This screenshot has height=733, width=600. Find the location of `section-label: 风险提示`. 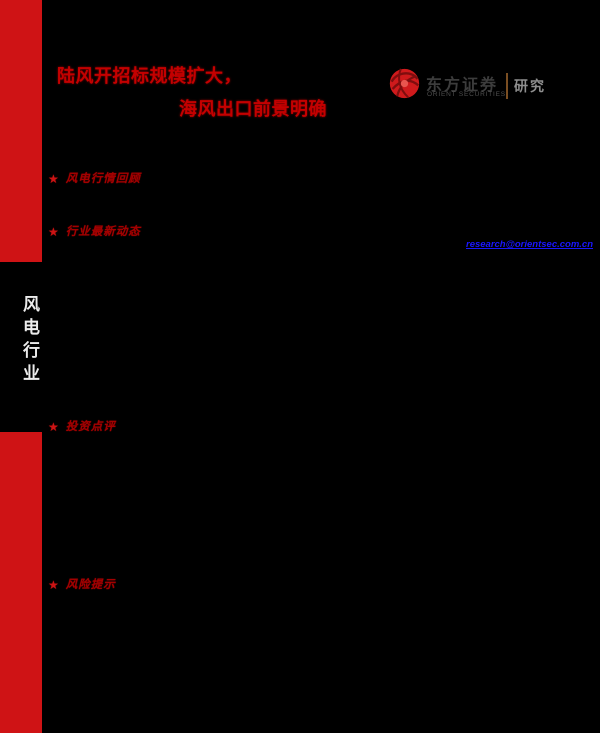

section-label: 风险提示 is located at coordinates (90, 585).